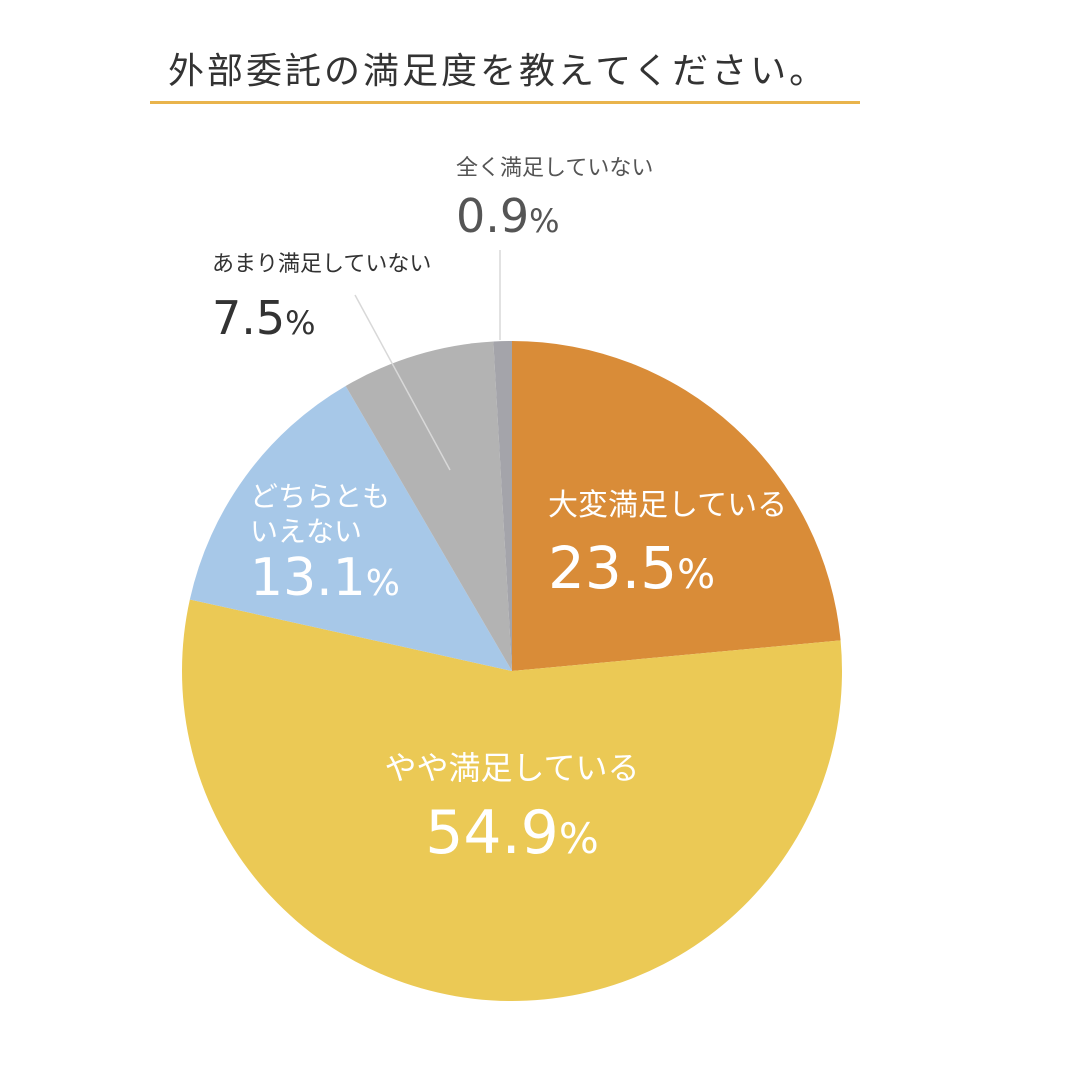 The width and height of the screenshot is (1086, 1082). What do you see at coordinates (554, 168) in the screenshot?
I see `slice-label-5: 全く満足していない` at bounding box center [554, 168].